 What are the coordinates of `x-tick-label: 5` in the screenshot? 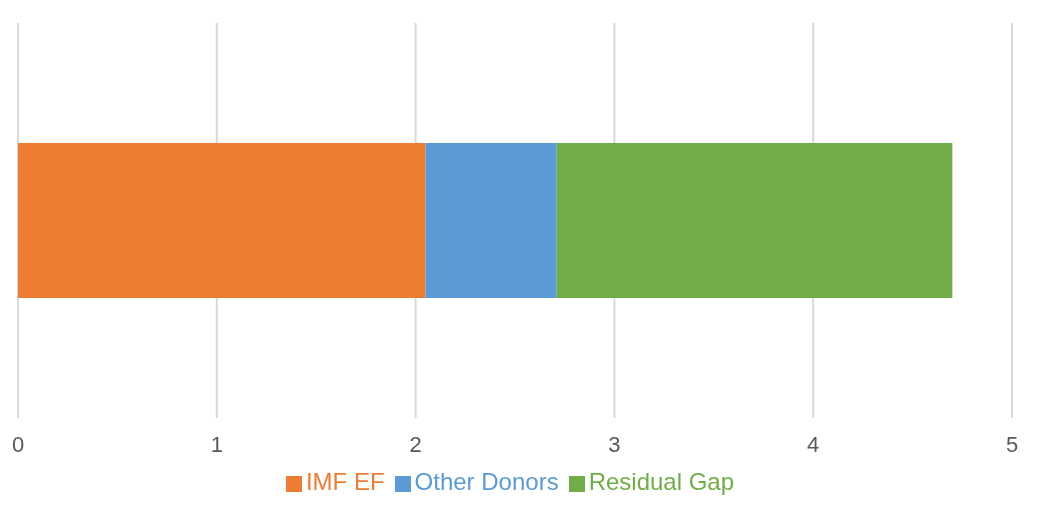 It's located at (1012, 444).